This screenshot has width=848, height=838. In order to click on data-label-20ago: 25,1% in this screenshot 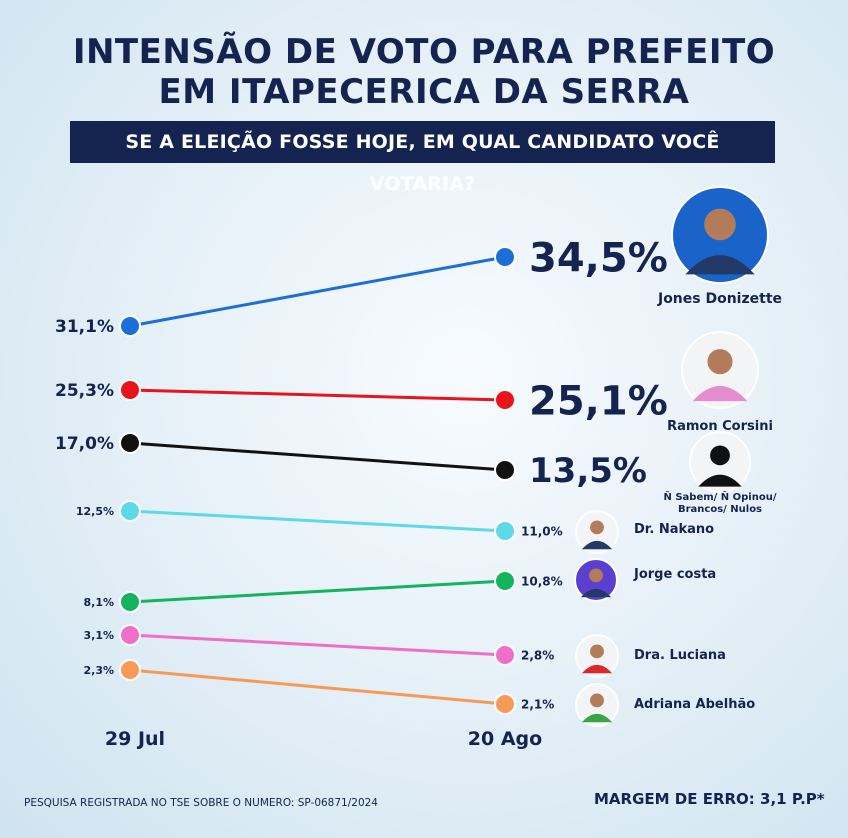, I will do `click(598, 401)`.